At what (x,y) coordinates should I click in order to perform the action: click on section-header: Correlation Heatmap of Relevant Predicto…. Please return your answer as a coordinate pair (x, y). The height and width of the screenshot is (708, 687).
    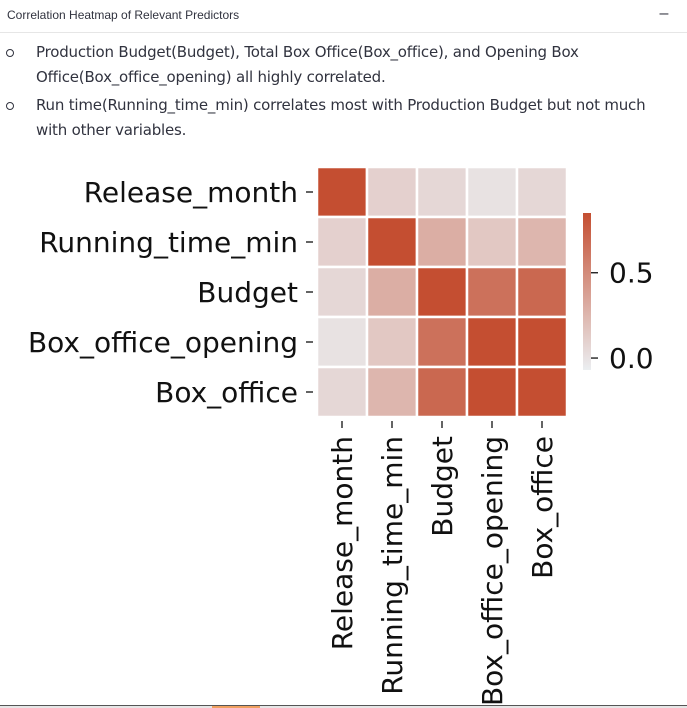
    Looking at the image, I should click on (343, 16).